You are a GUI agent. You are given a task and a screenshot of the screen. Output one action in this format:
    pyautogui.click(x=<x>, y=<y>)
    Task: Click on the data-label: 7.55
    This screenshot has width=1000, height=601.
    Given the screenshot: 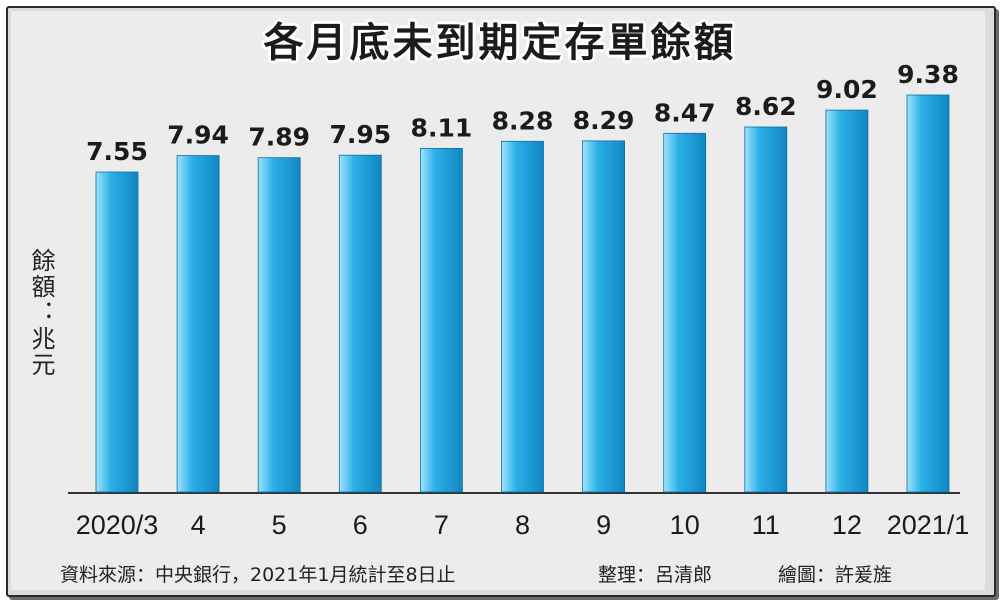 What is the action you would take?
    pyautogui.click(x=117, y=151)
    